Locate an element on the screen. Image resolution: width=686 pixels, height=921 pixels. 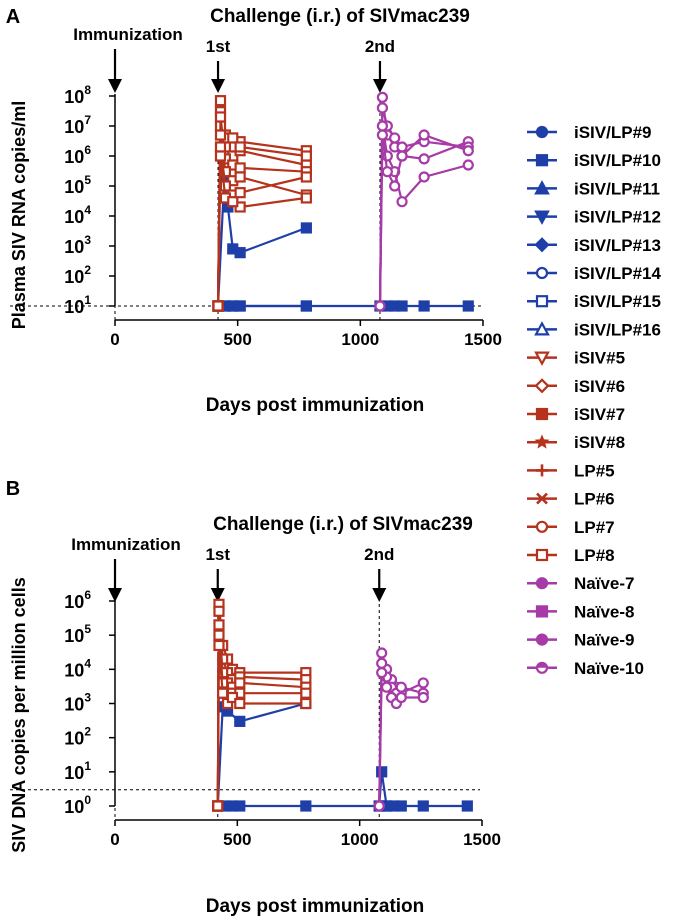
legend-item: iSIV#8 is located at coordinates (576, 442).